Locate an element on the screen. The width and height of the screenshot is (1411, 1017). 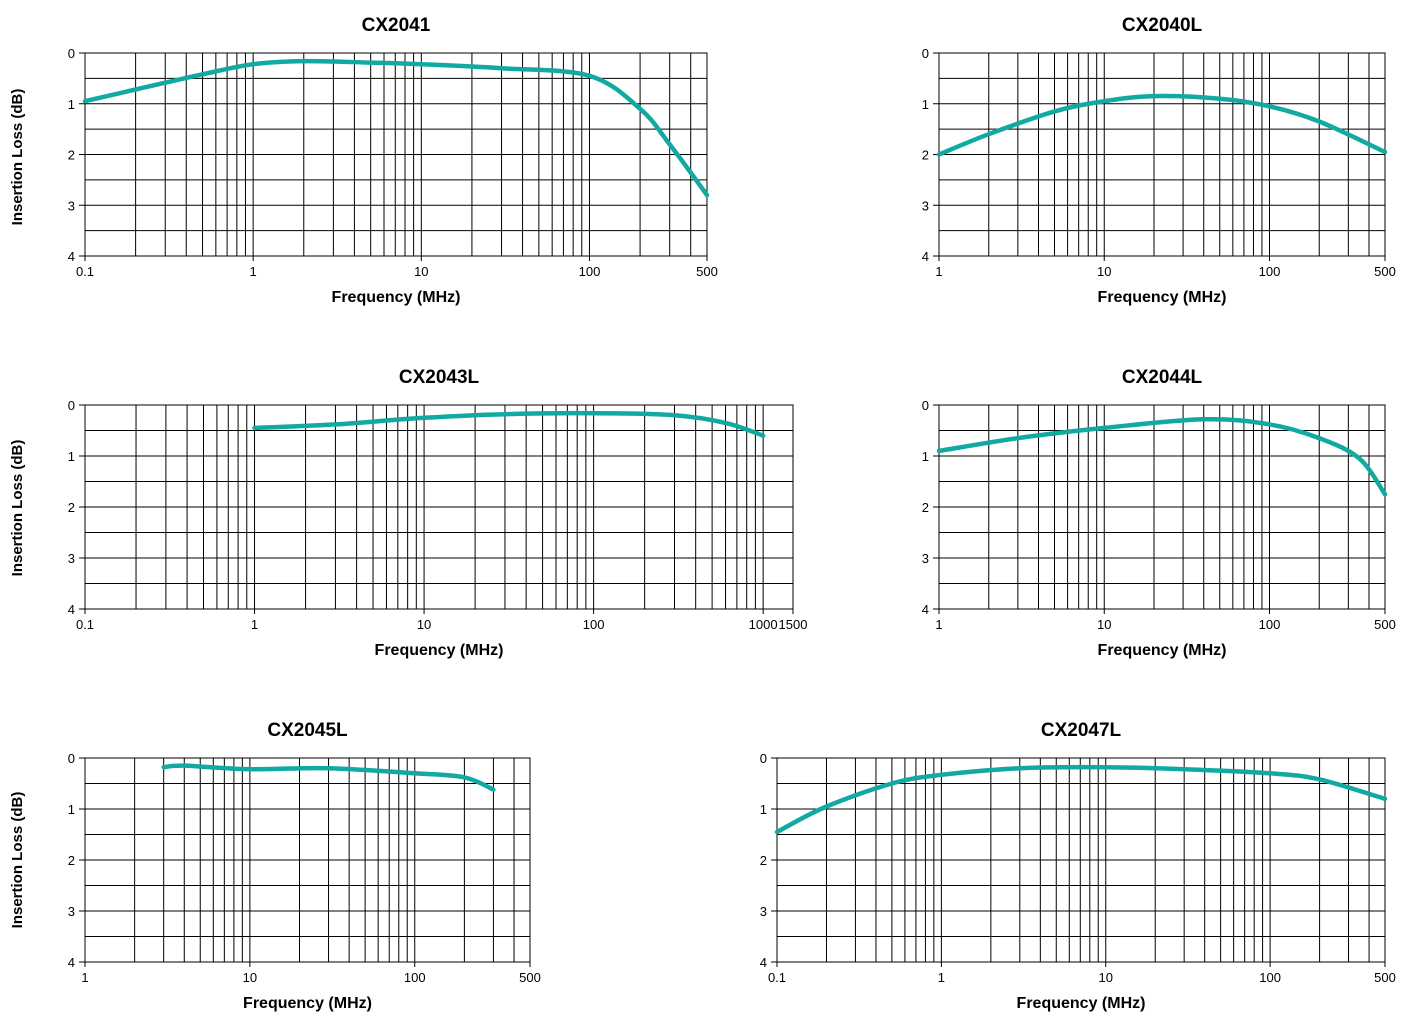
y-axis-label-row-2: Insertion Loss (dB) is located at coordinates (17, 508).